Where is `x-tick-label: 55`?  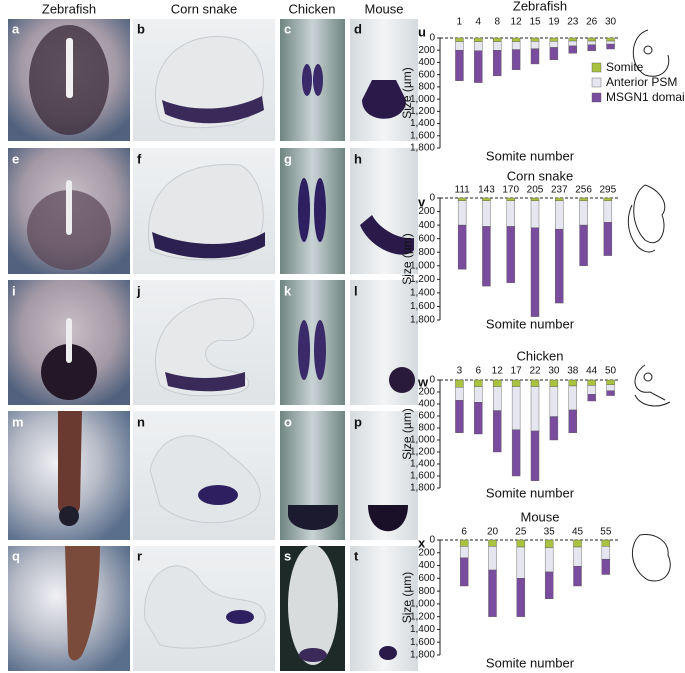 x-tick-label: 55 is located at coordinates (606, 532).